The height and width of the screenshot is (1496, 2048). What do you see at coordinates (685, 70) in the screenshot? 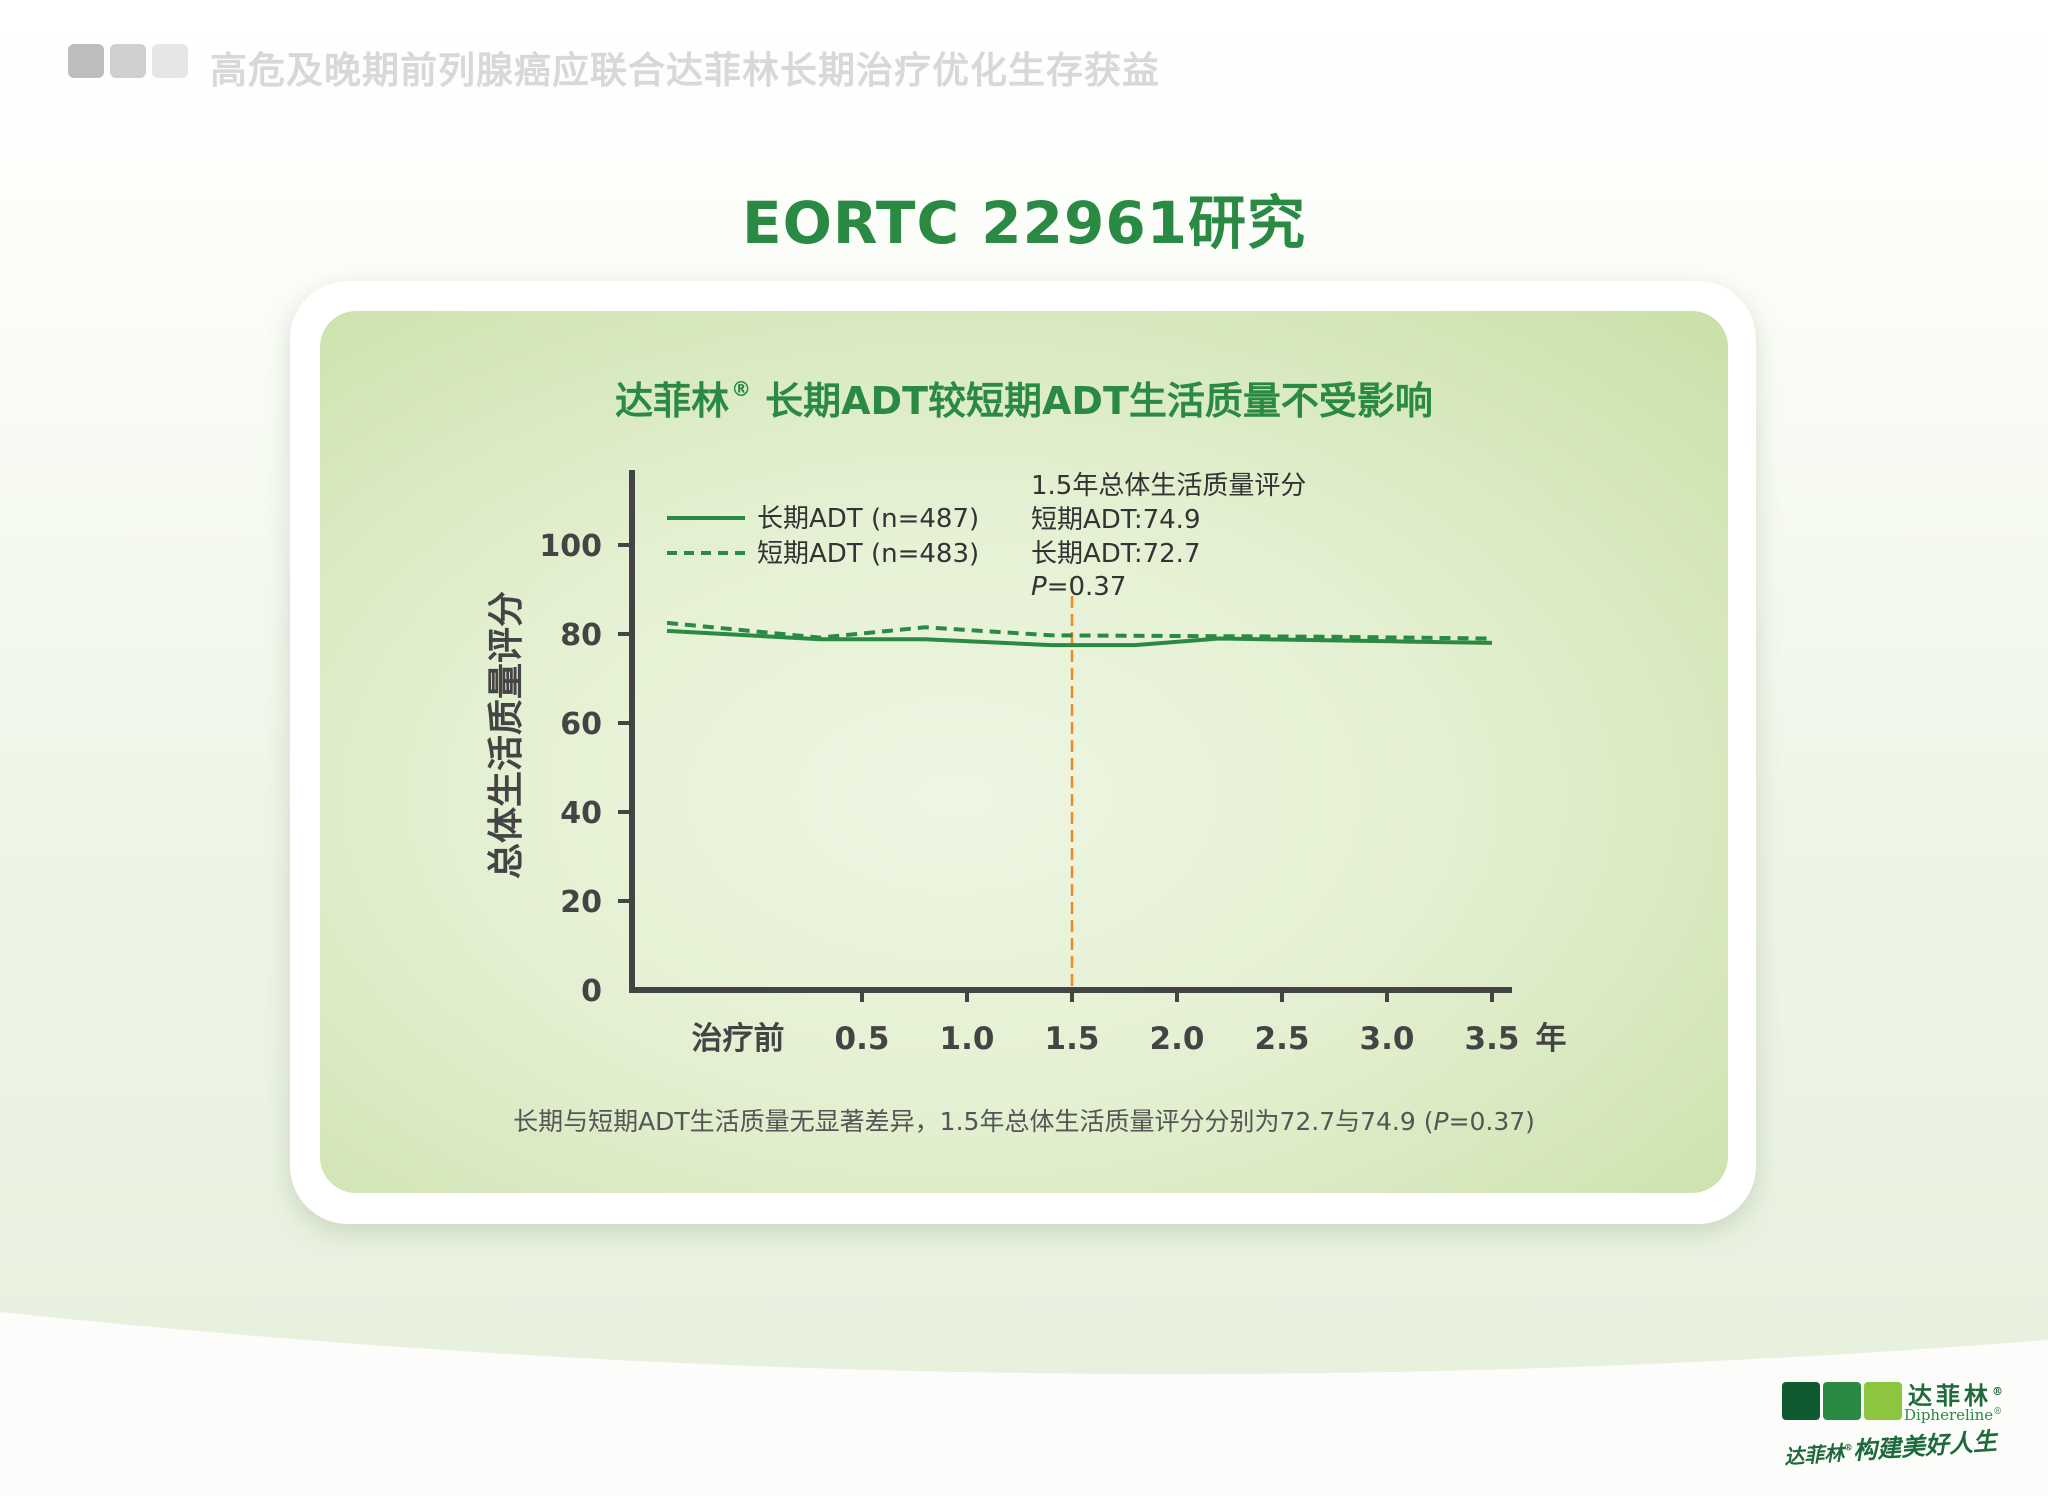
I see `header-title: 高危及晚期前列腺癌应联合达菲林长期治疗优化生存获益` at bounding box center [685, 70].